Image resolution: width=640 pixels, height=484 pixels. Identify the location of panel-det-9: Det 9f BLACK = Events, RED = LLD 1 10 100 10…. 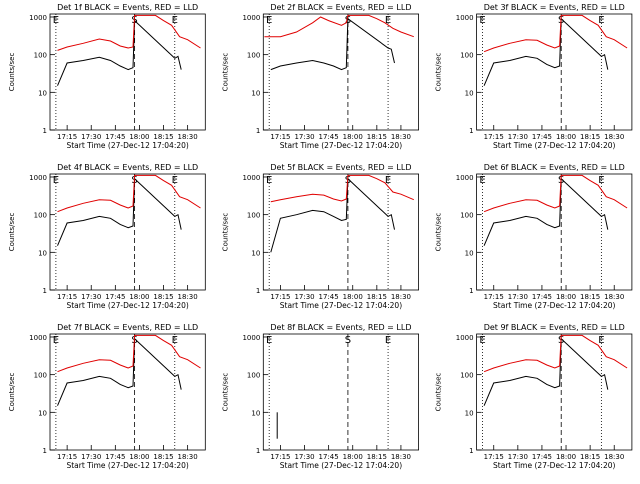
(534, 396).